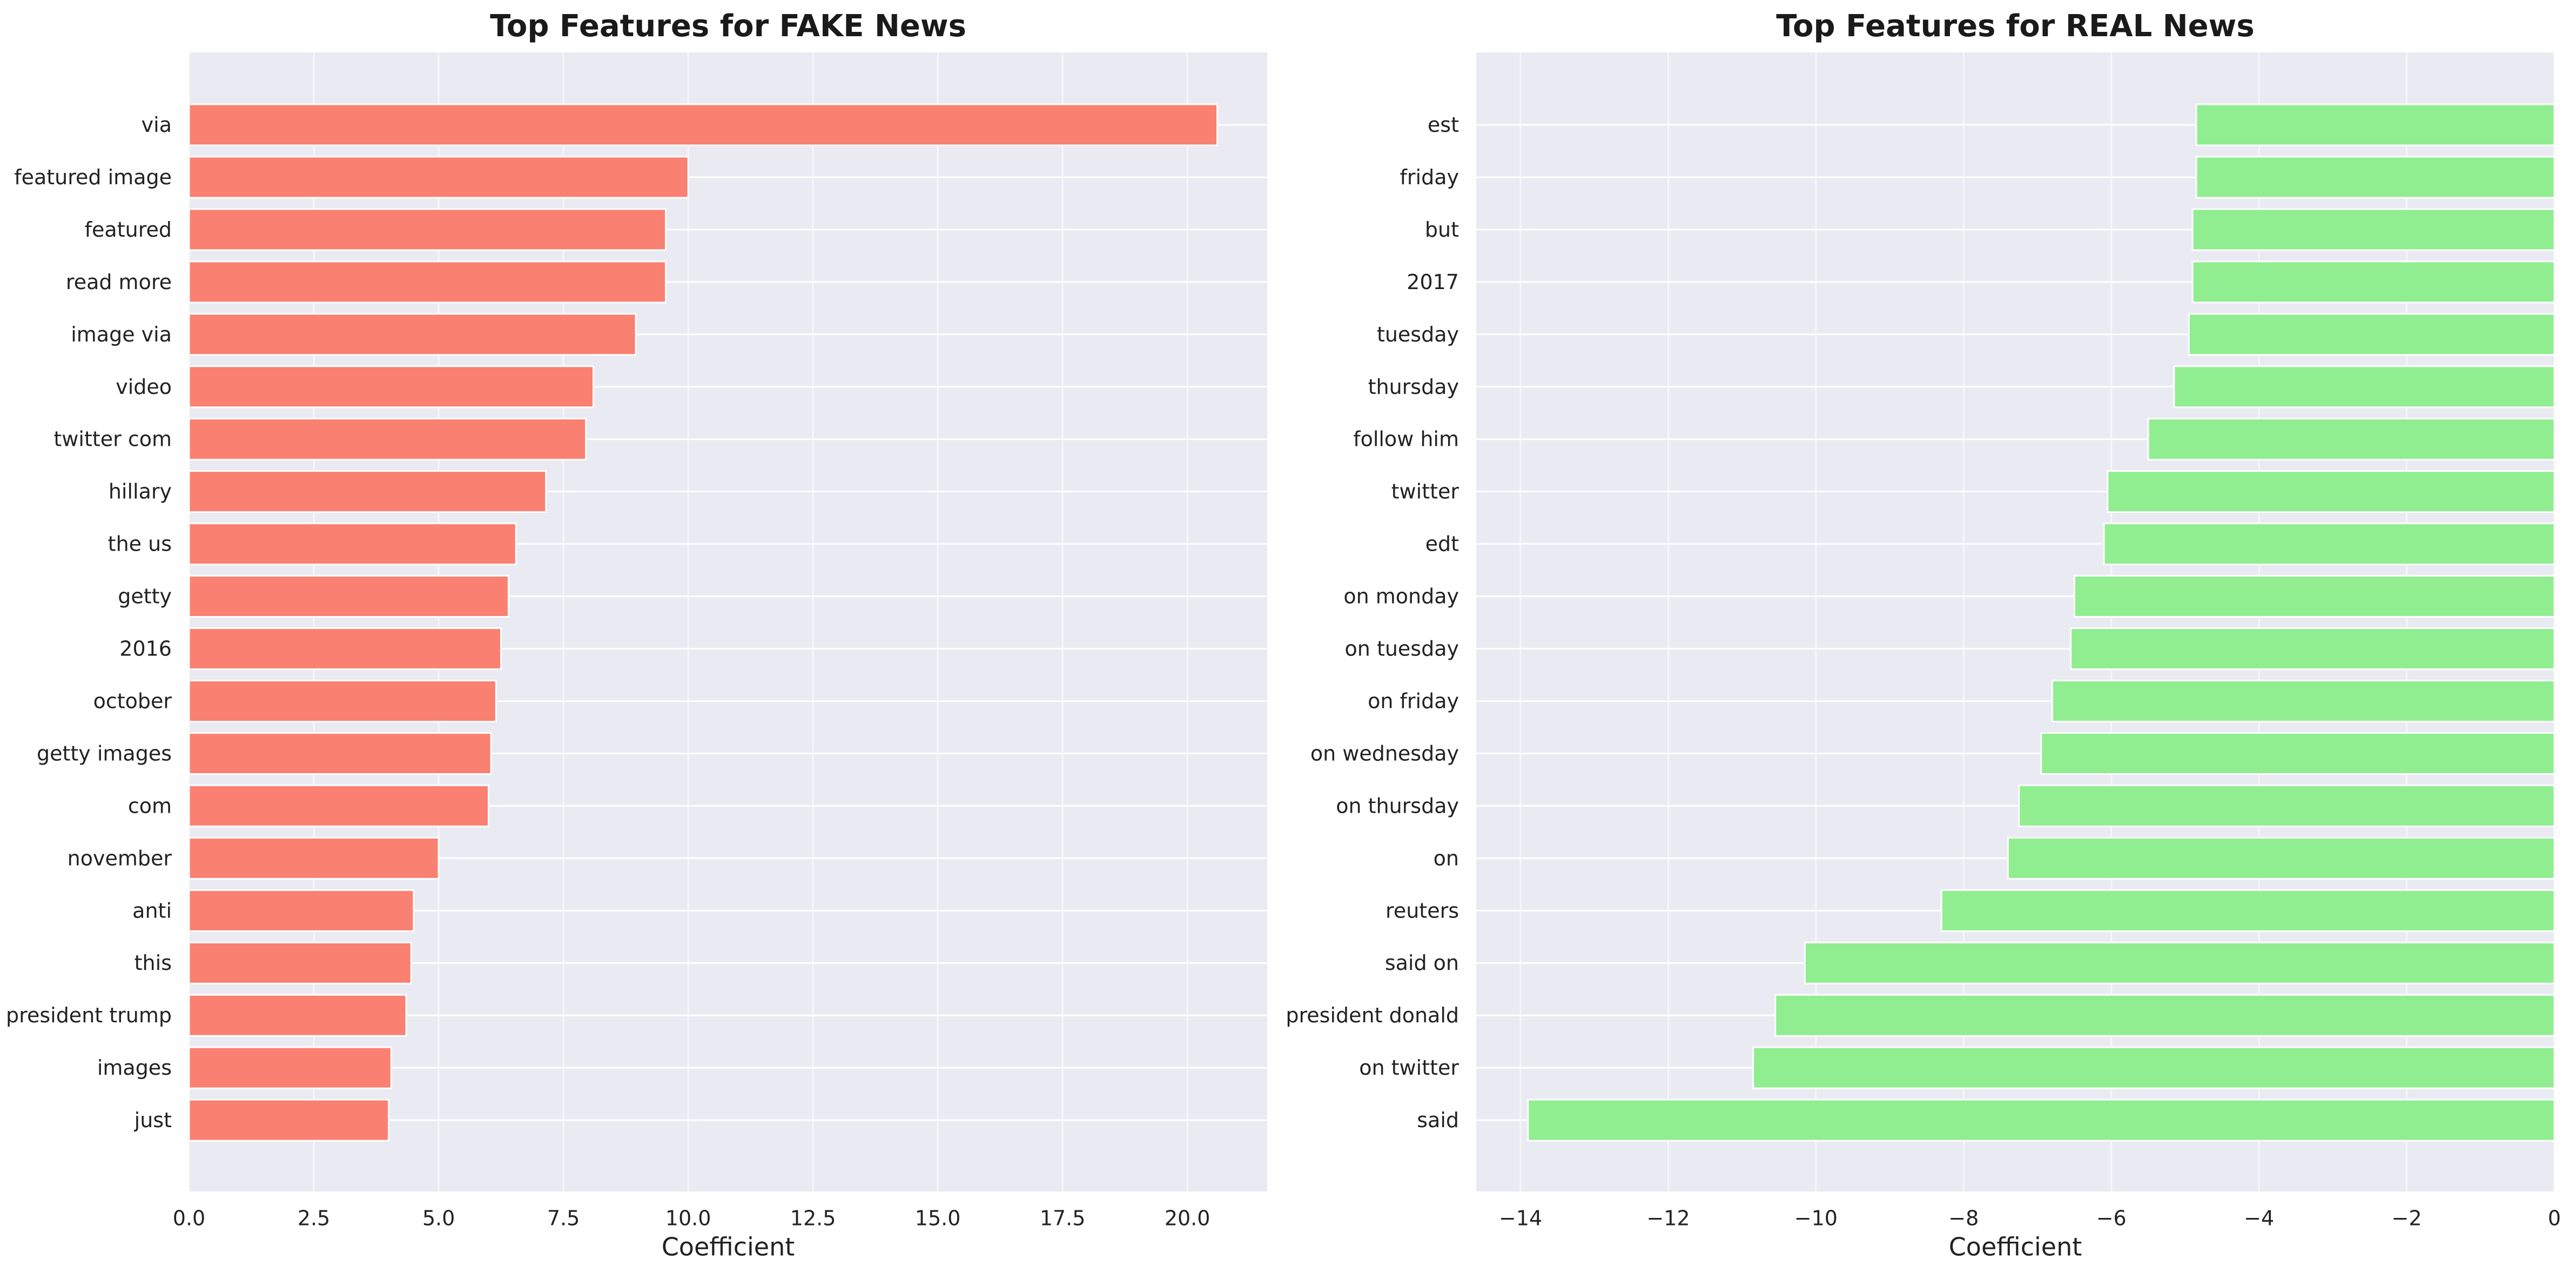 The width and height of the screenshot is (2576, 1279). What do you see at coordinates (345, 648) in the screenshot?
I see `bar-2016` at bounding box center [345, 648].